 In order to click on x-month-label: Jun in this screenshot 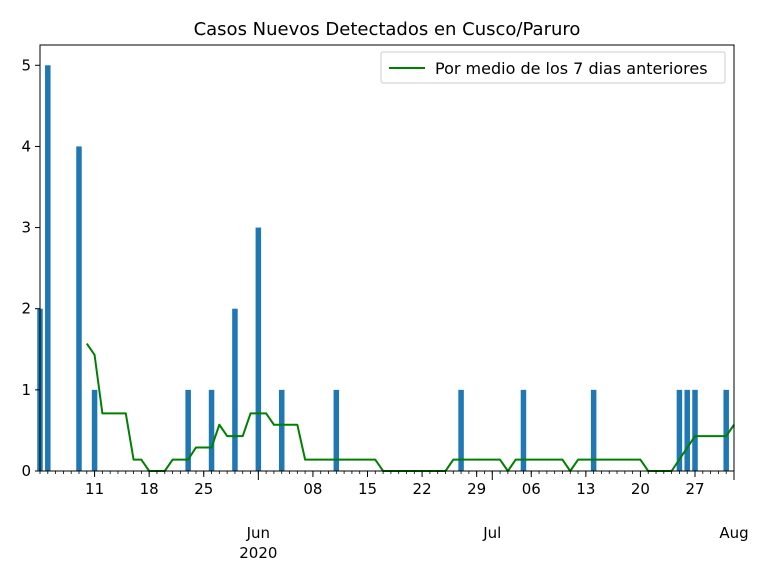, I will do `click(258, 533)`.